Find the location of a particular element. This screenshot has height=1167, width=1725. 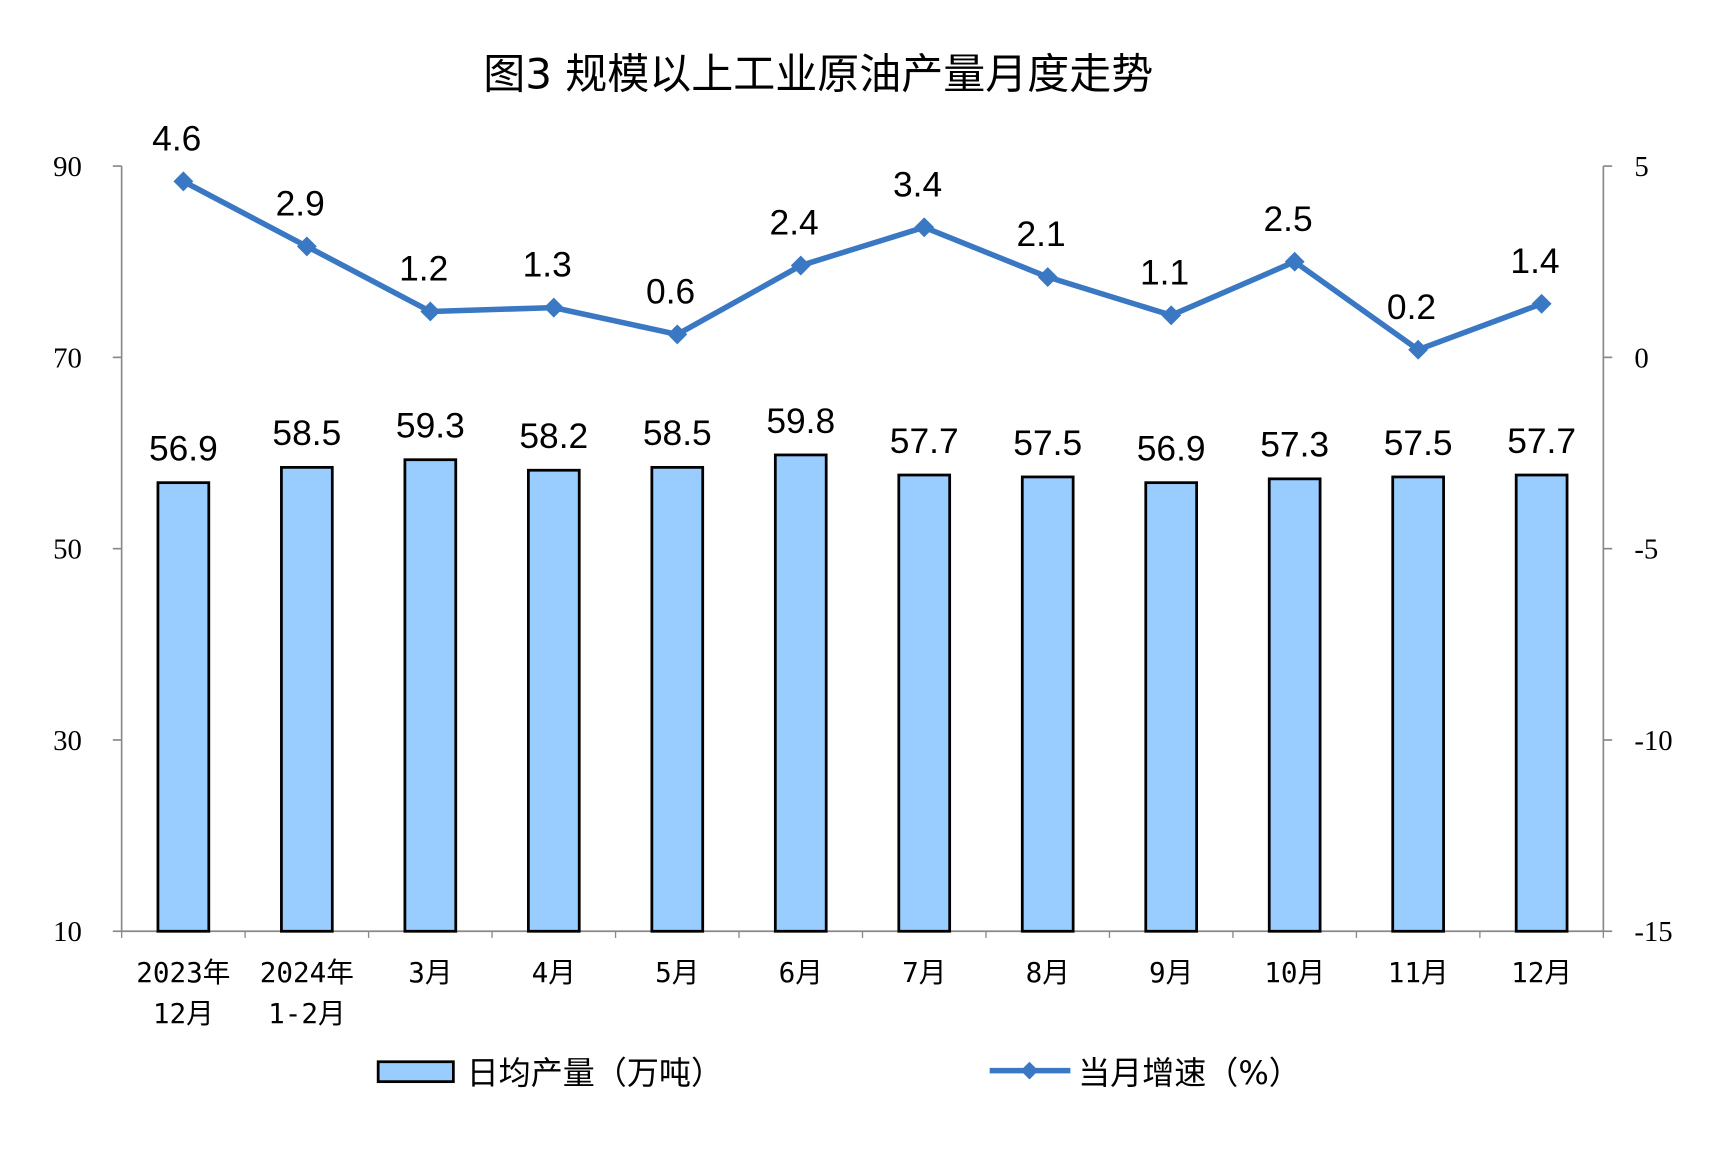

line-data-label: 1.2 is located at coordinates (423, 268).